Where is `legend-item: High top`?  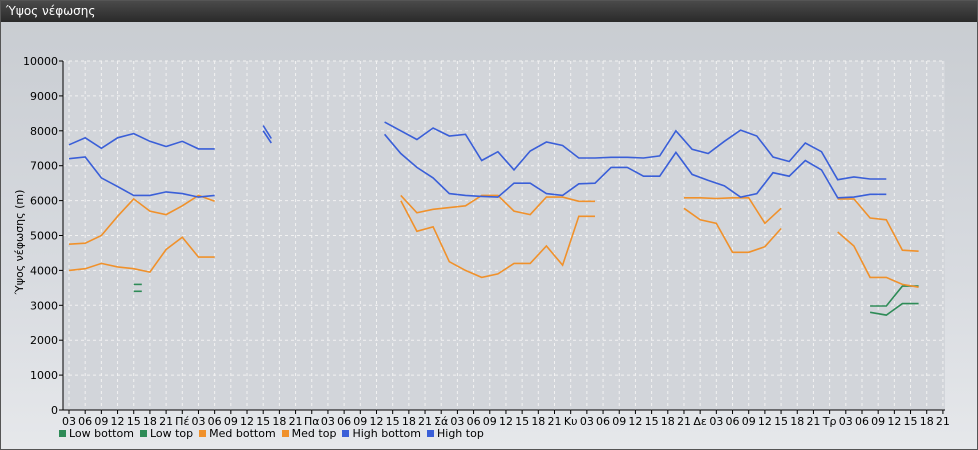 legend-item: High top is located at coordinates (455, 433).